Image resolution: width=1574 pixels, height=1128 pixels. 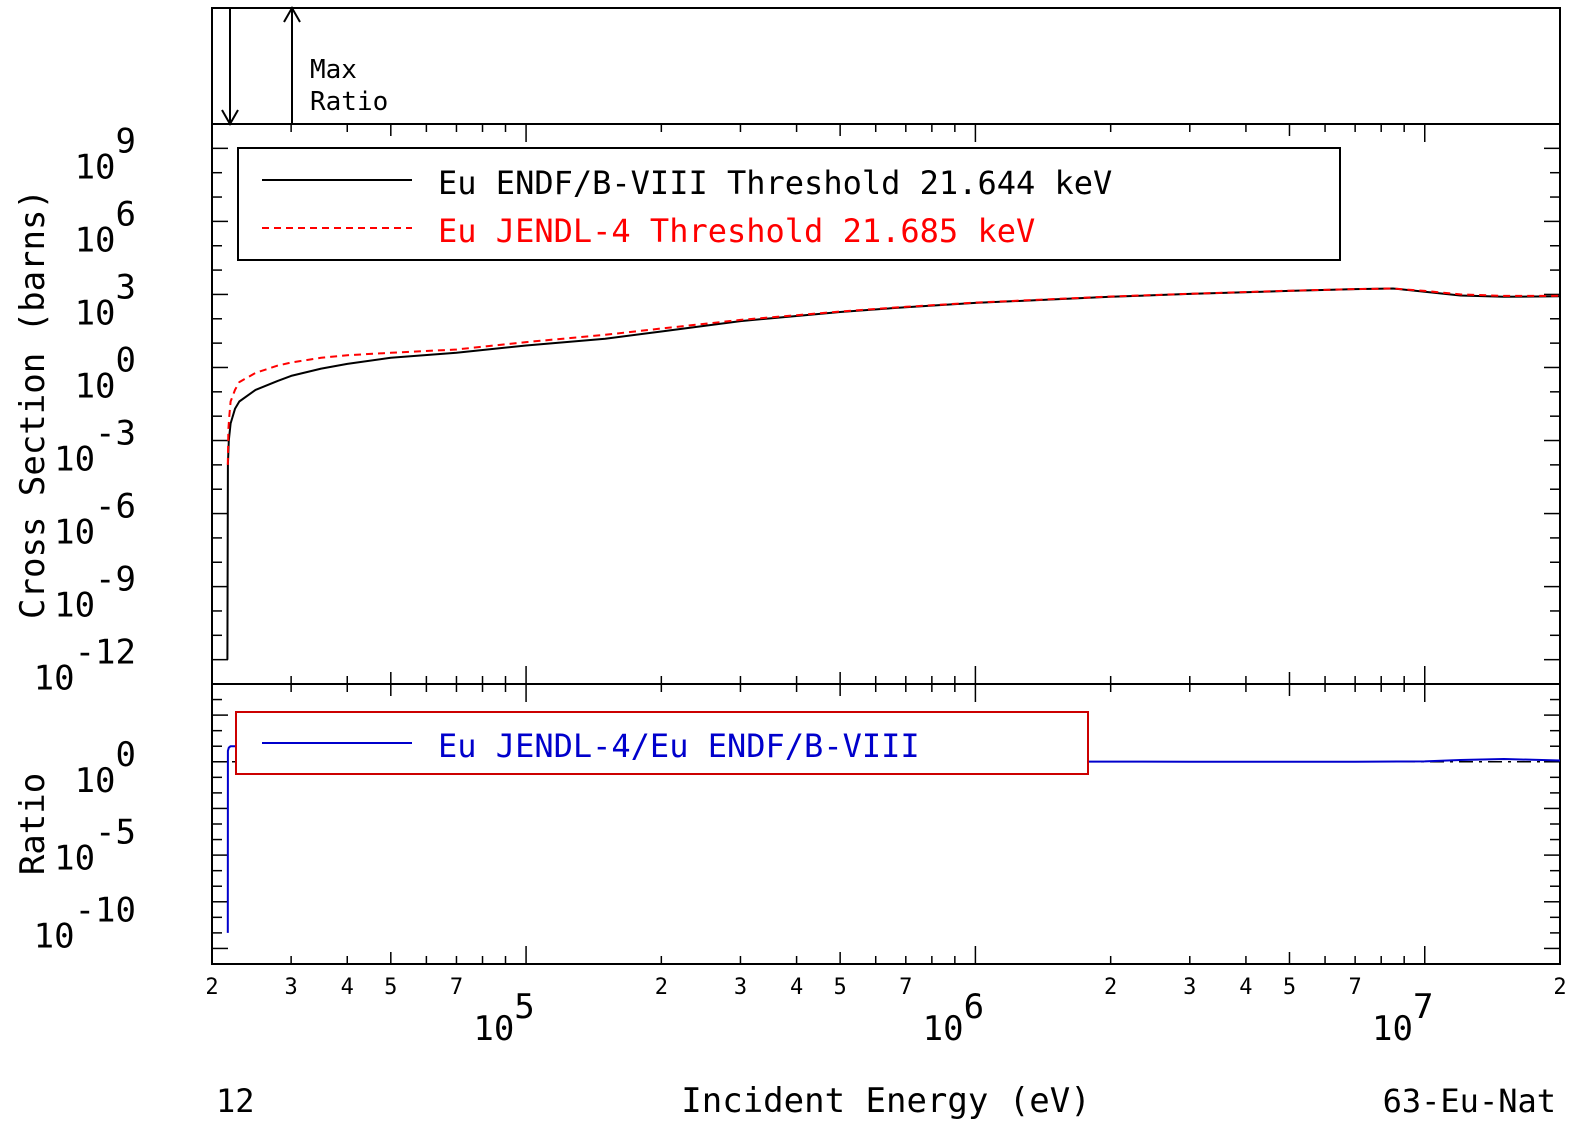 I want to click on footer-right-label: 63-Eu-Nat, so click(x=1469, y=1101).